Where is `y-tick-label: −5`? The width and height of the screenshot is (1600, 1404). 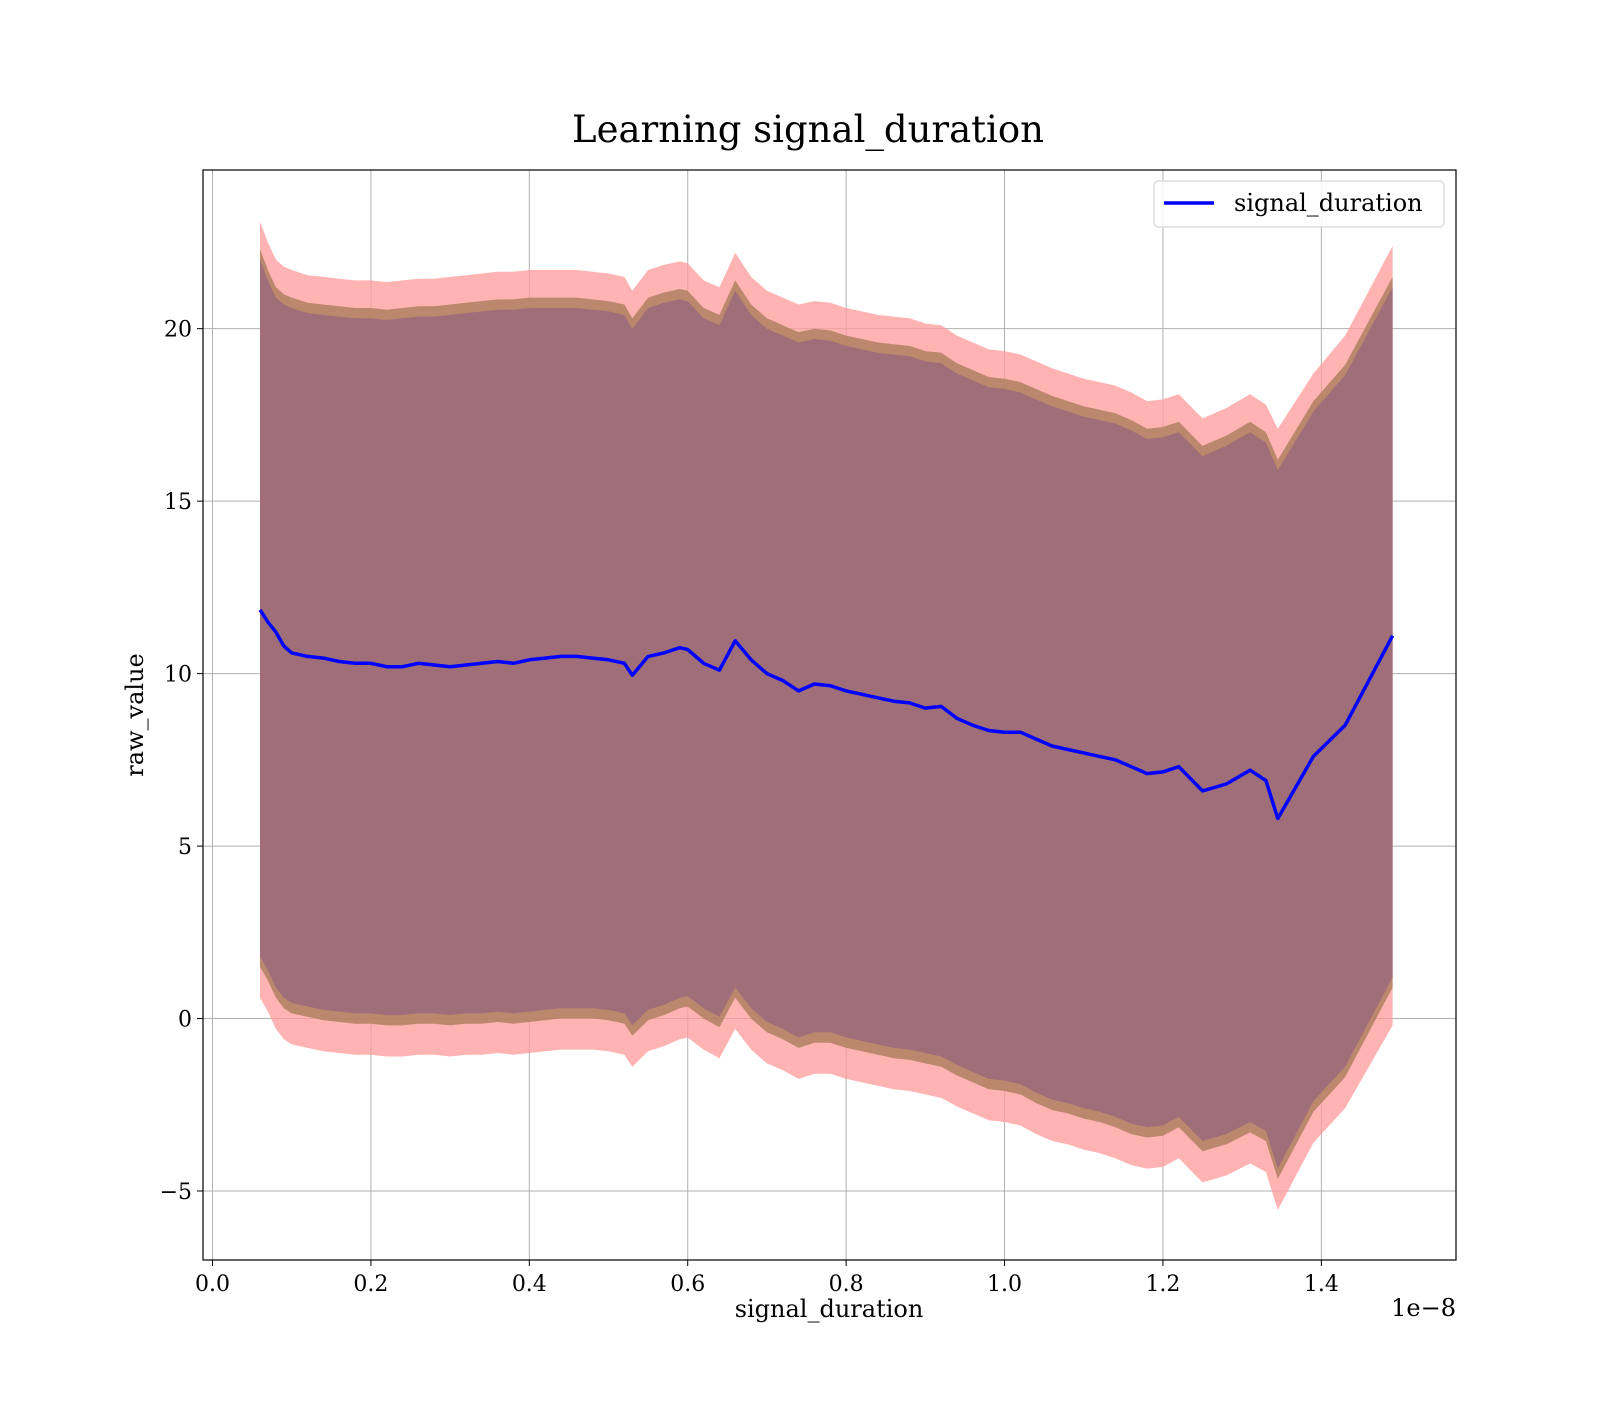
y-tick-label: −5 is located at coordinates (176, 1192).